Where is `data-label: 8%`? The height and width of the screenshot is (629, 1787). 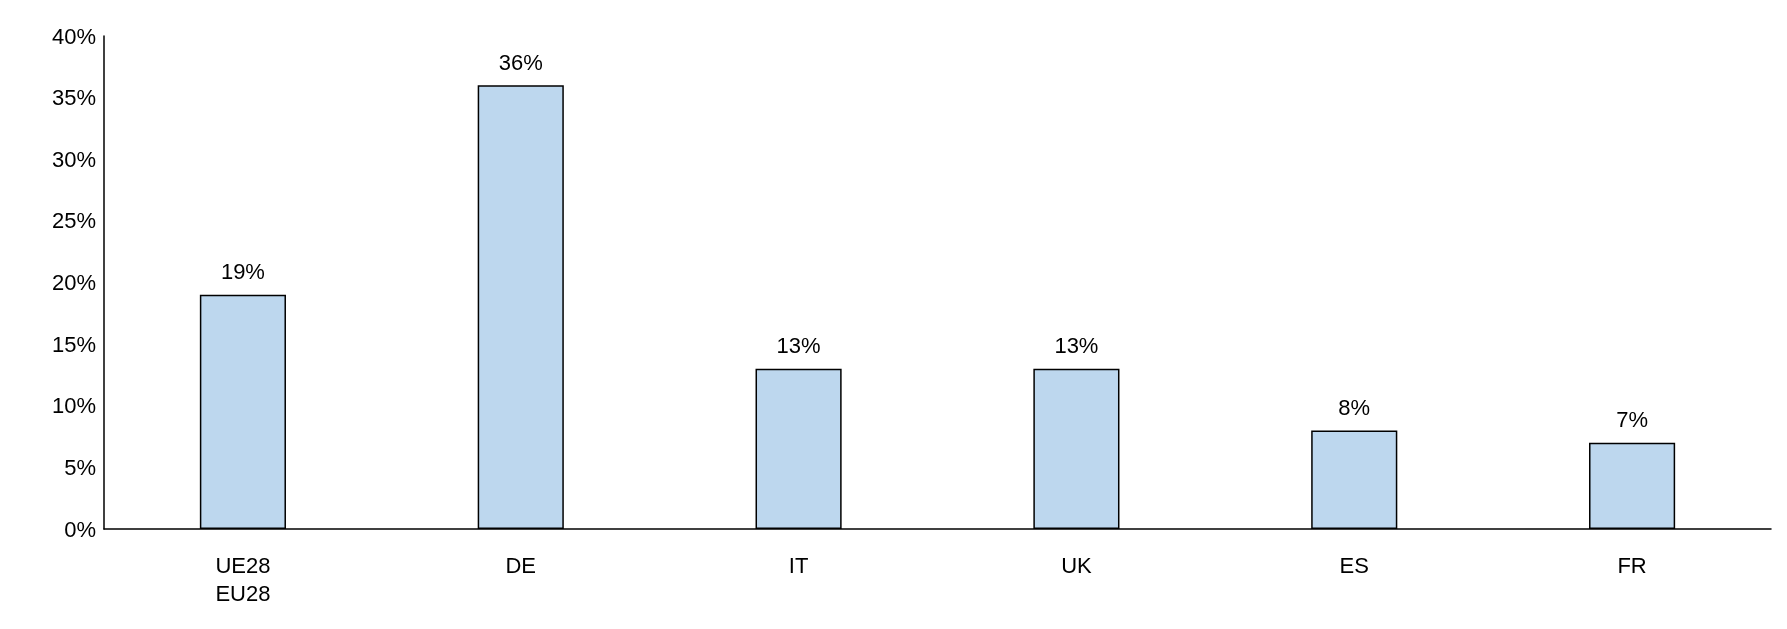
data-label: 8% is located at coordinates (1354, 407).